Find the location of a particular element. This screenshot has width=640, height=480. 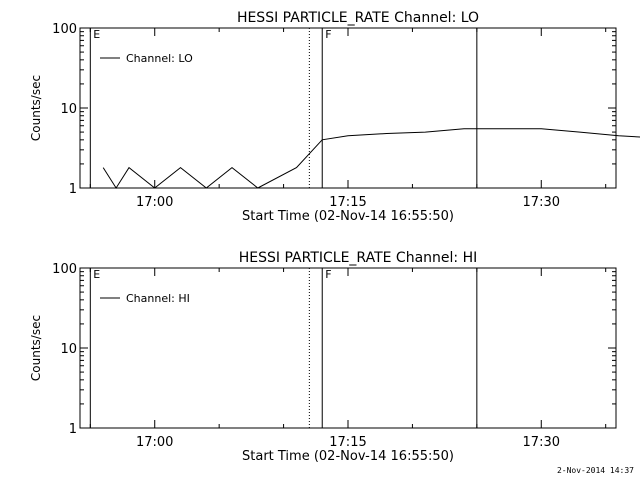

timestamp-footer: 2-Nov-2014 14:37 is located at coordinates (595, 470).